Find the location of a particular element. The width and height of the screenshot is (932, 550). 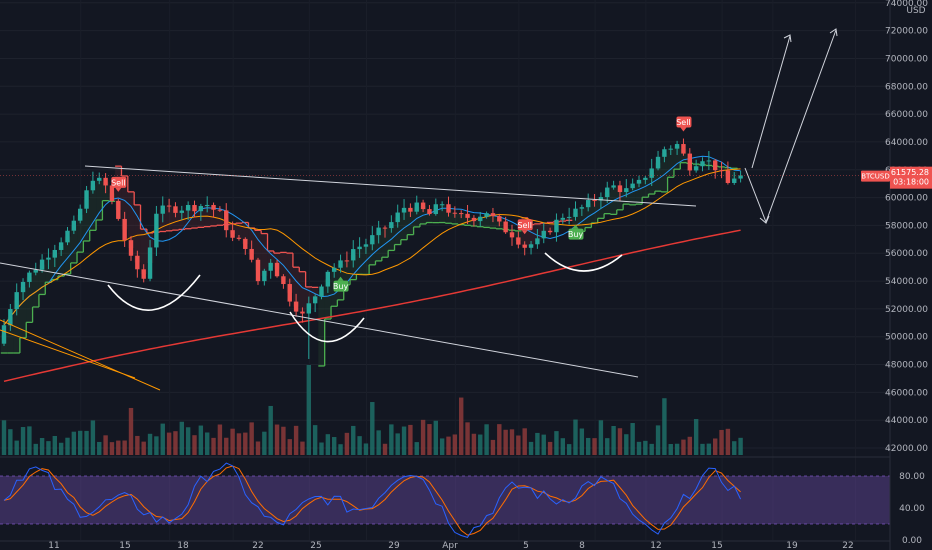

stoch-oscillator is located at coordinates (445, 497).